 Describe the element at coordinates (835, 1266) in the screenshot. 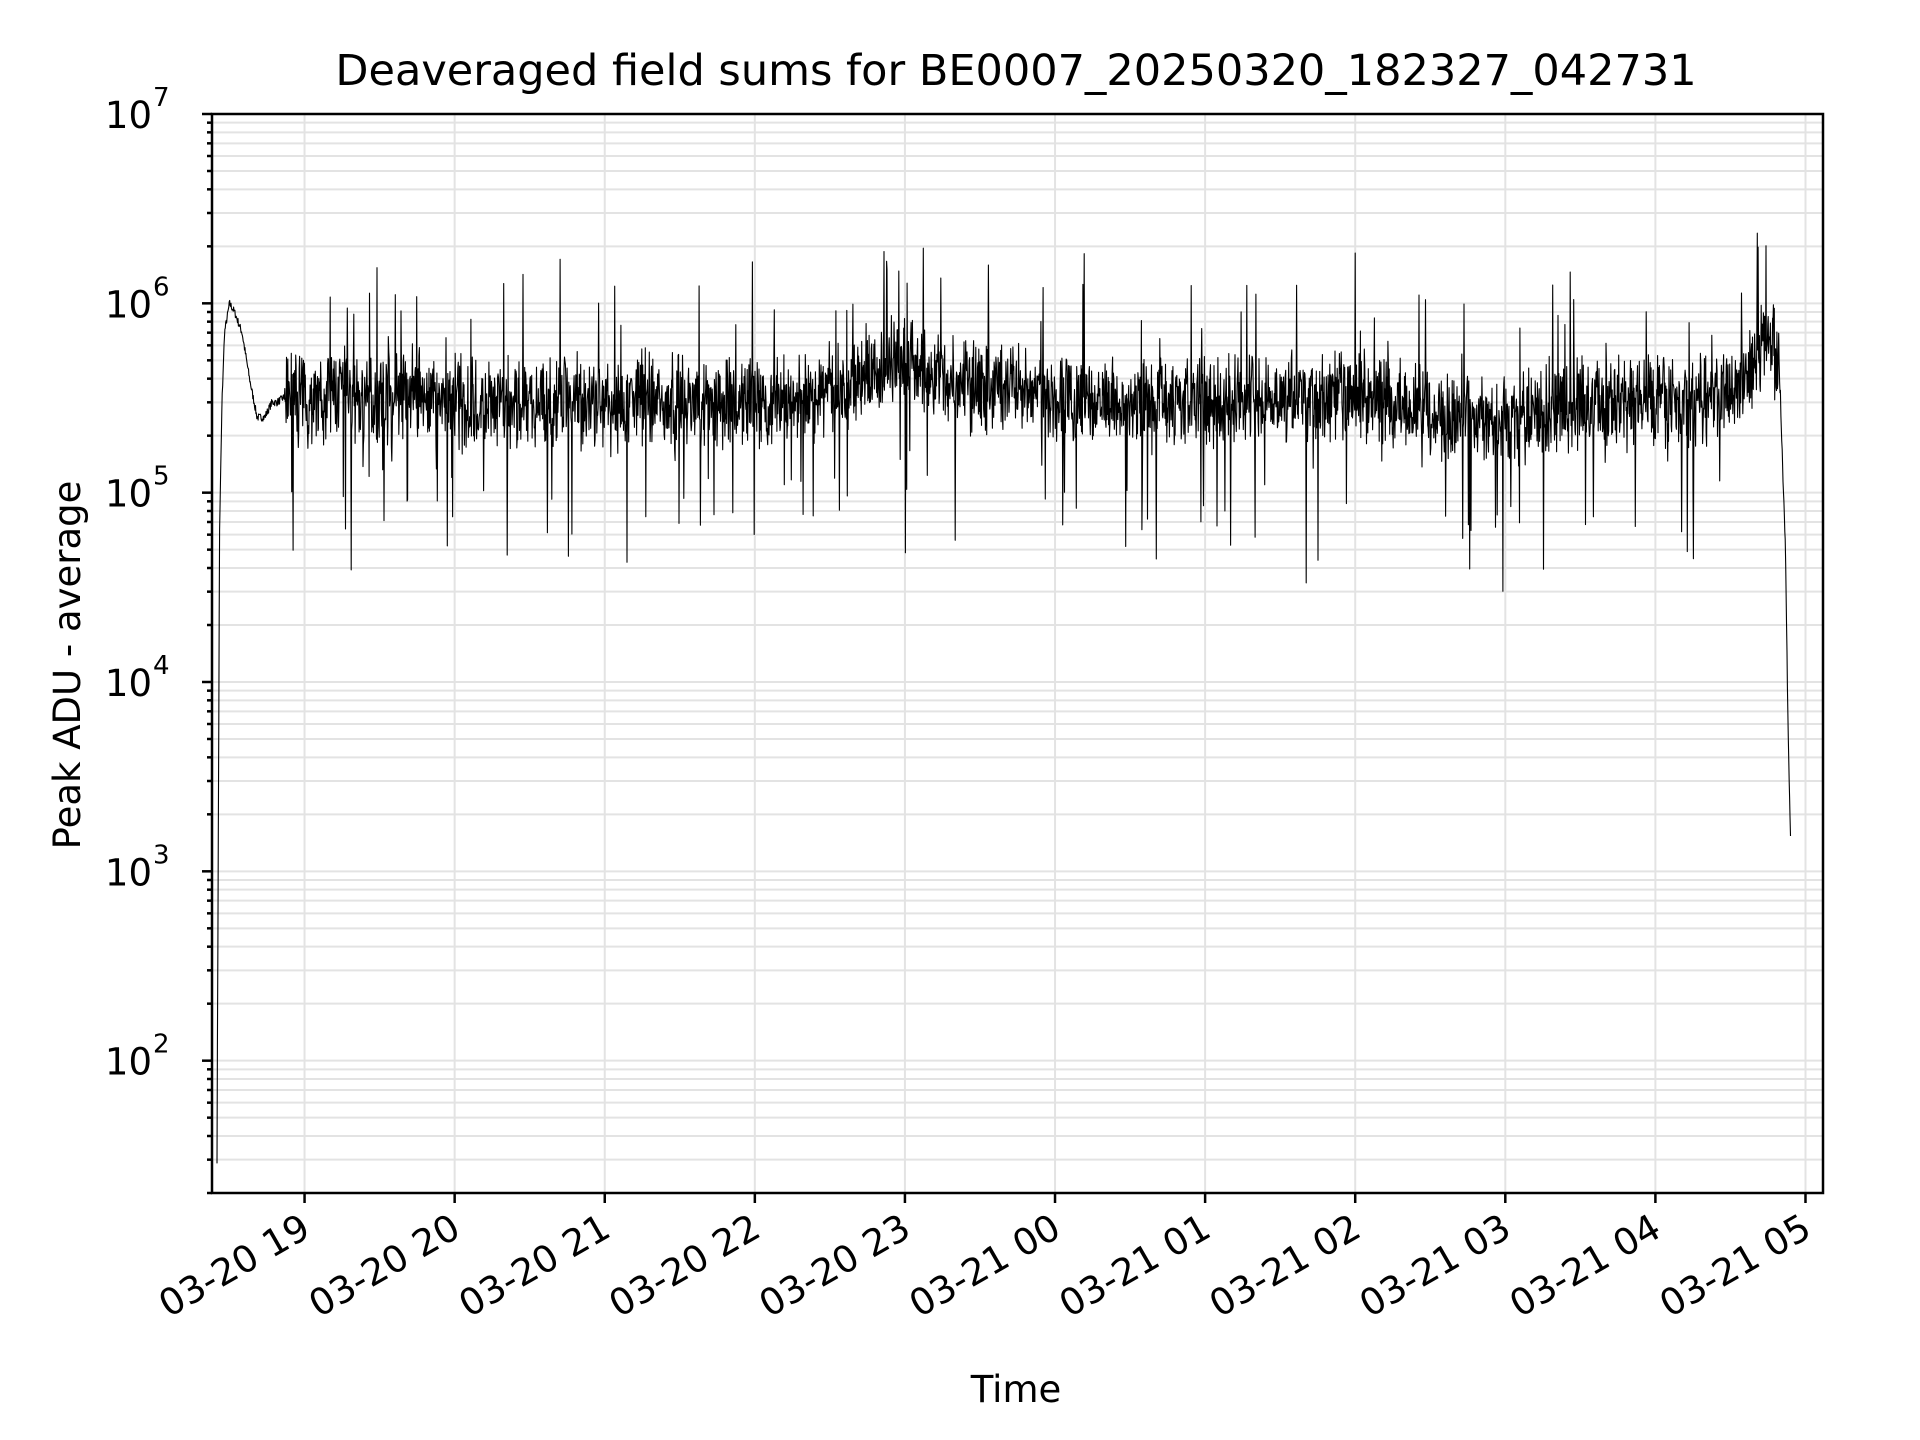

I see `x-tick-label: 03-20 23` at that location.